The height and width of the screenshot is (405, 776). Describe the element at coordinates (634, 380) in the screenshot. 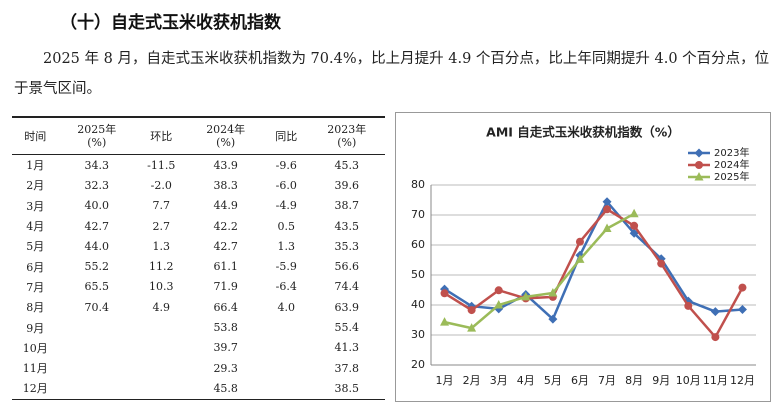

I see `x-tick-label: 8月` at that location.